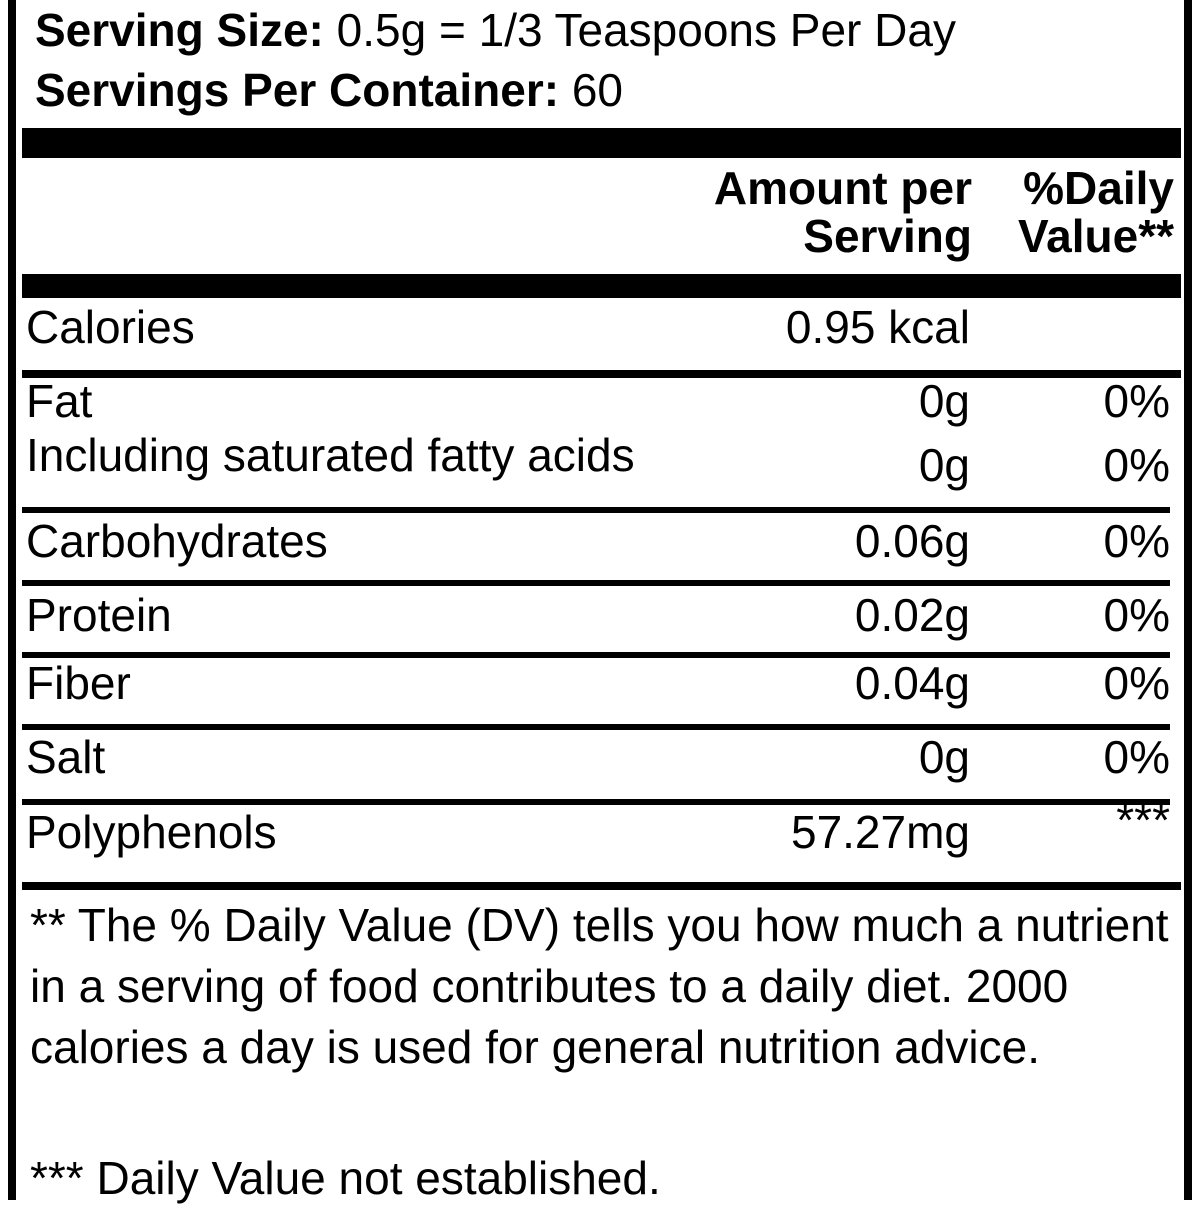  What do you see at coordinates (297, 90) in the screenshot?
I see `servings-per-container-label: Servings Per Container:` at bounding box center [297, 90].